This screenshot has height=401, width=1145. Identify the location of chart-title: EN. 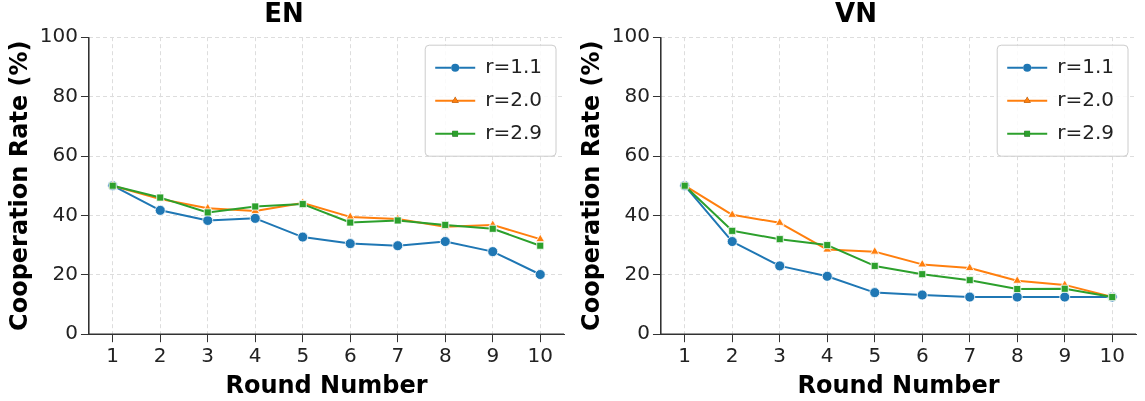
(284, 14).